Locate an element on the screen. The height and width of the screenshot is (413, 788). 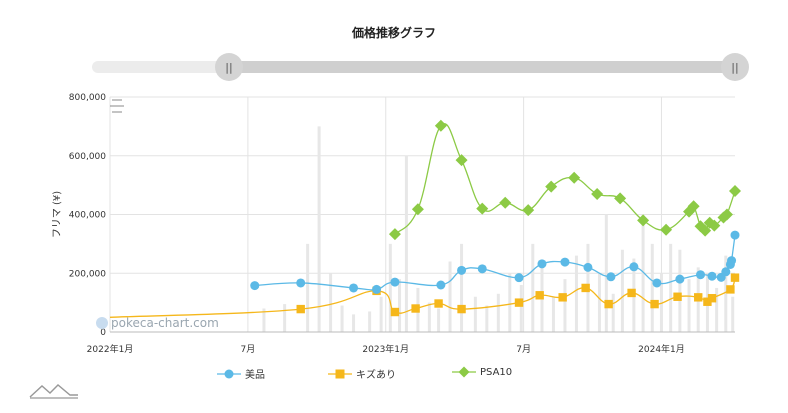
legend-item-damaged: キズあり is located at coordinates (362, 373).